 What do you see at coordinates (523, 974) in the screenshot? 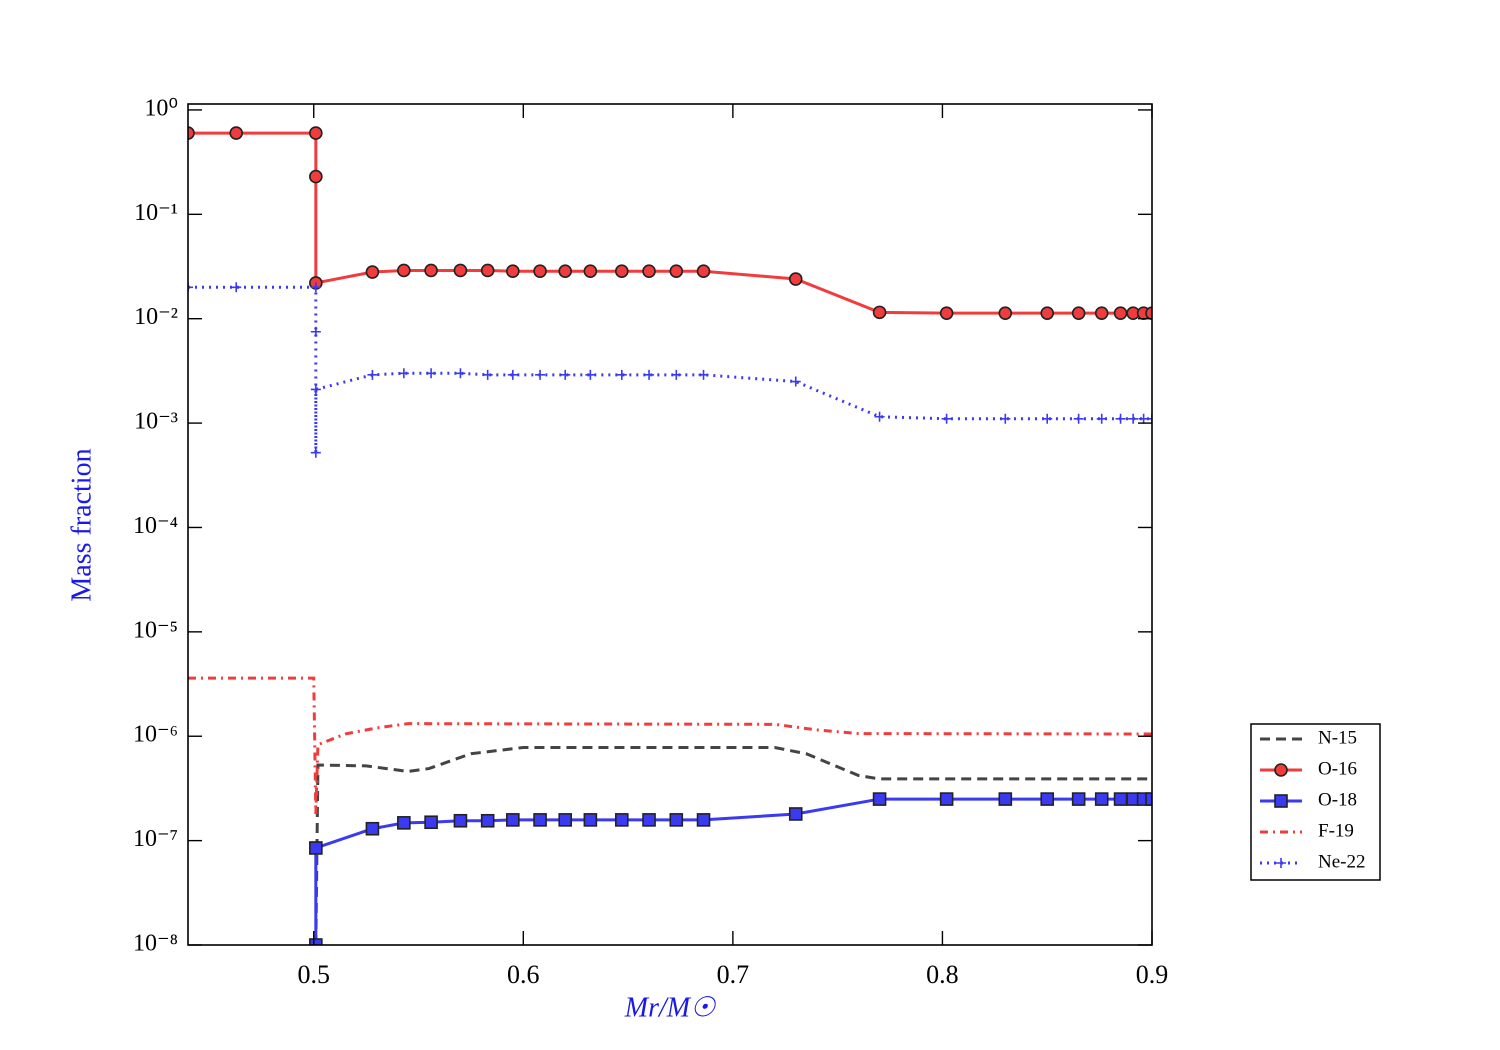
I see `x-tick-label: 0.6` at bounding box center [523, 974].